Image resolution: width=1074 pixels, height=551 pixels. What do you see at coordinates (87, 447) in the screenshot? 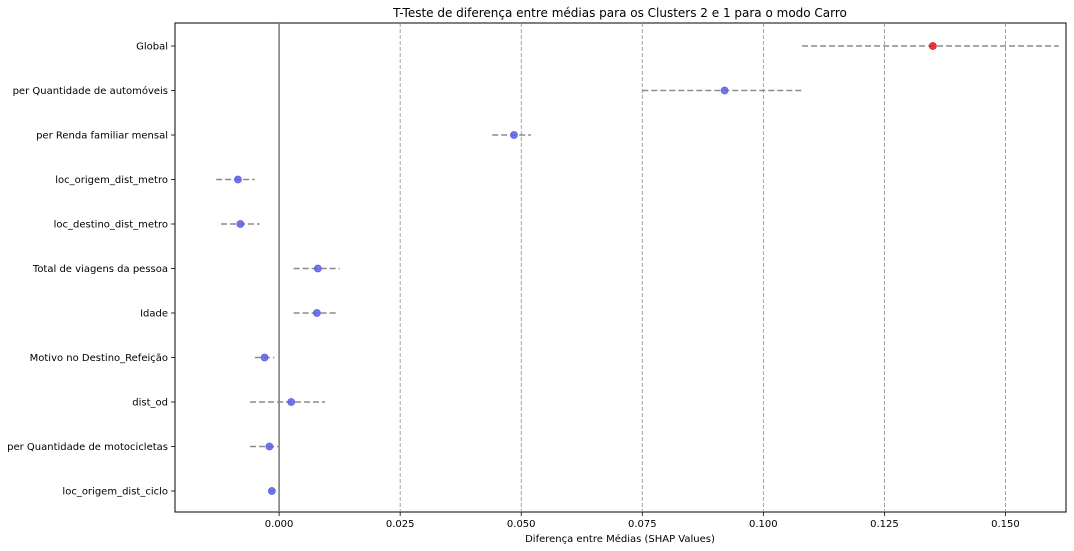
I see `y-tick-label: per Quantidade de motocicletas` at bounding box center [87, 447].